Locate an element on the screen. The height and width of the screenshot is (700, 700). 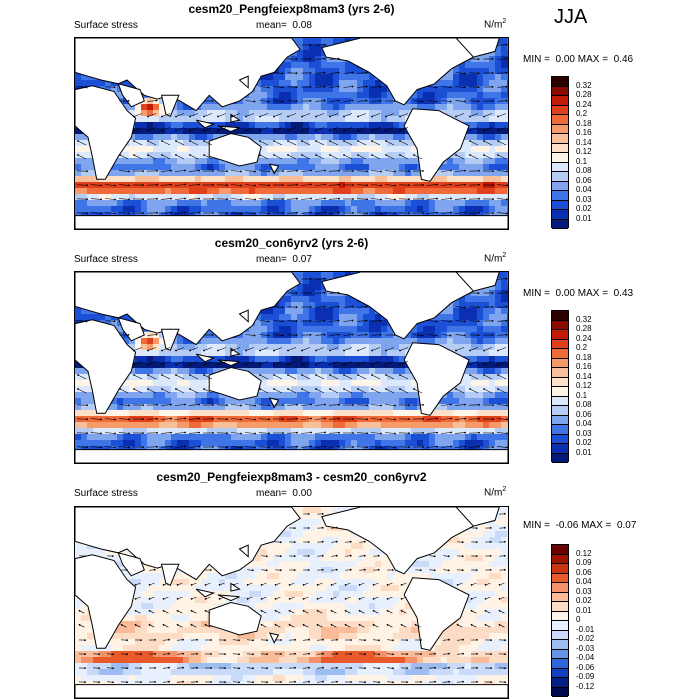
colorbar-tick-label: -0.06 is located at coordinates (585, 667).